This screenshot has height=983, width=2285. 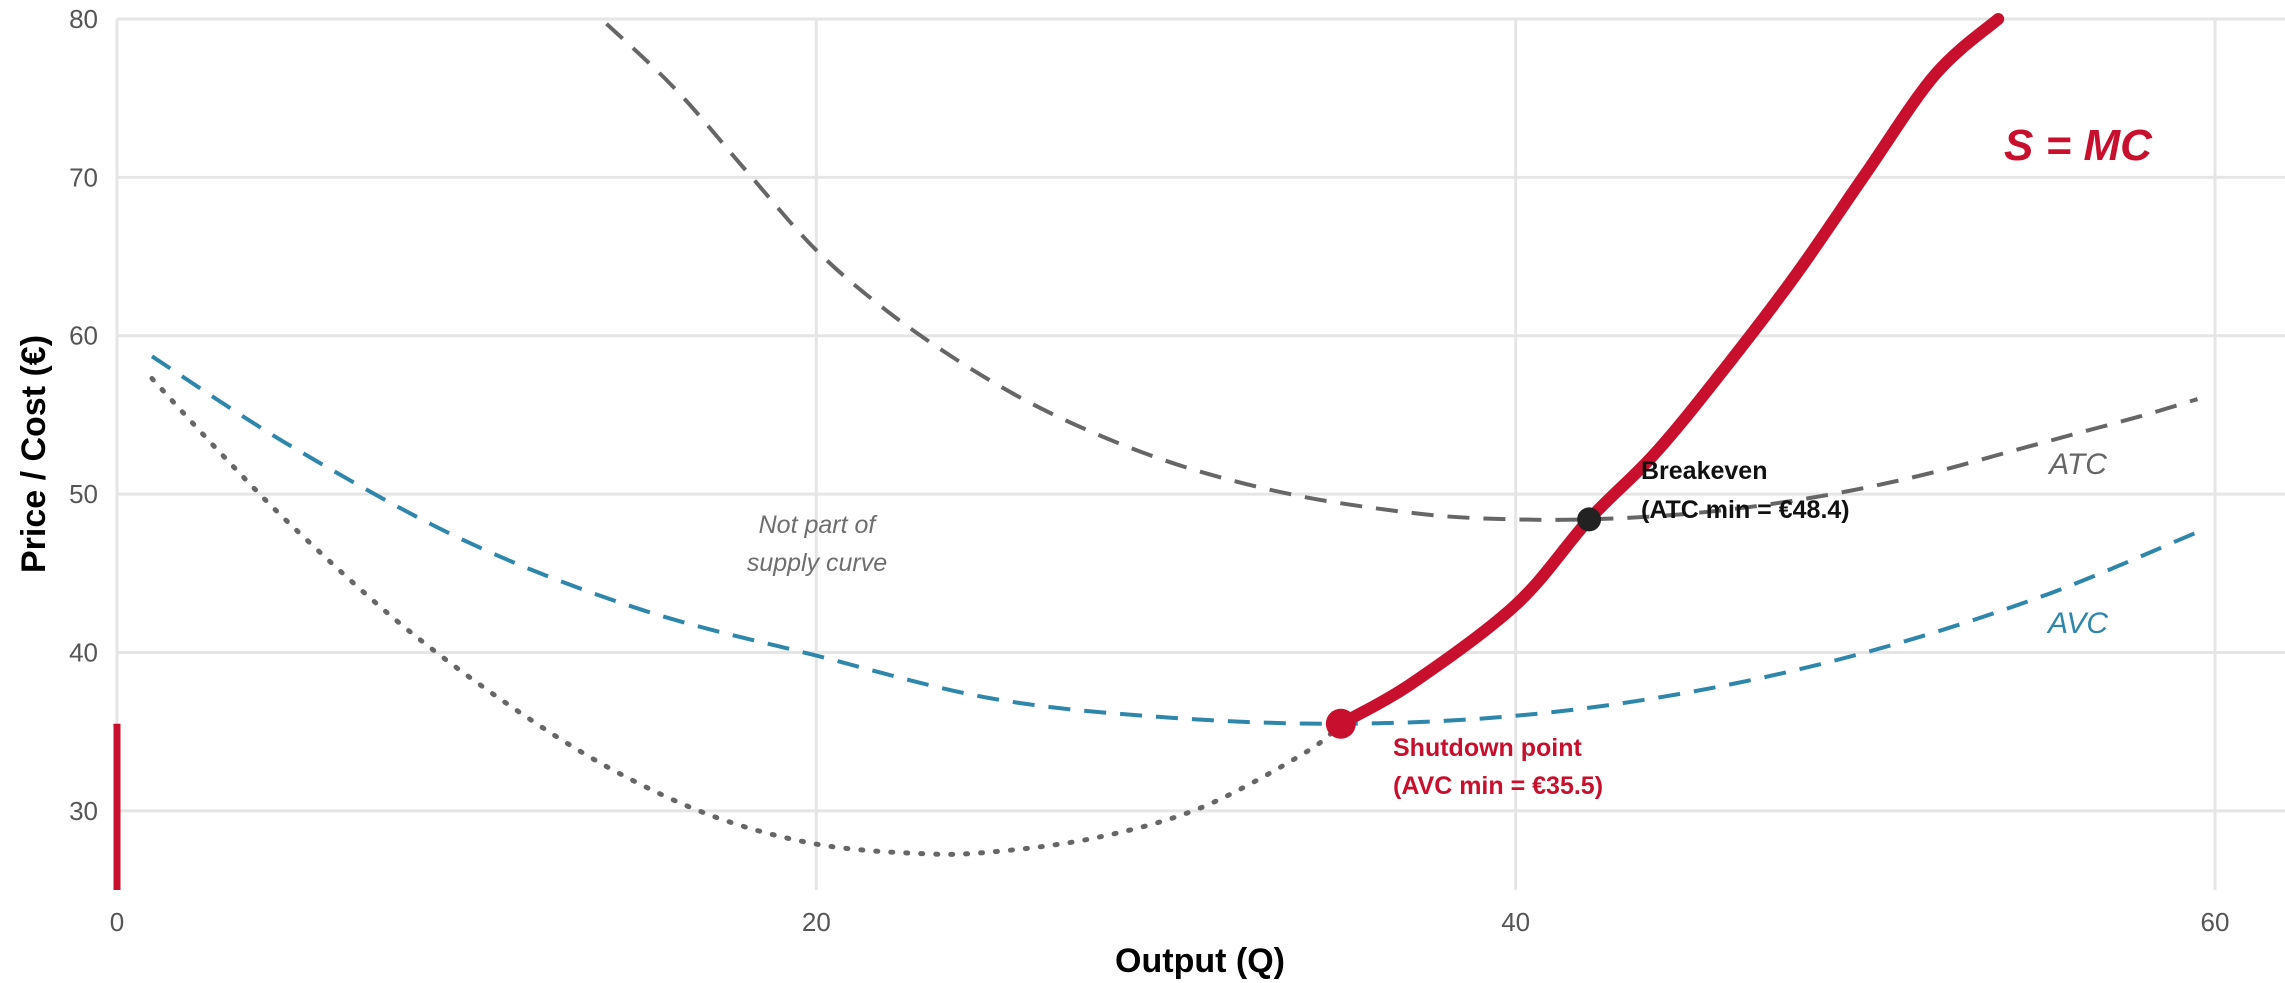 I want to click on y-tick-label-60: 60, so click(x=83, y=336).